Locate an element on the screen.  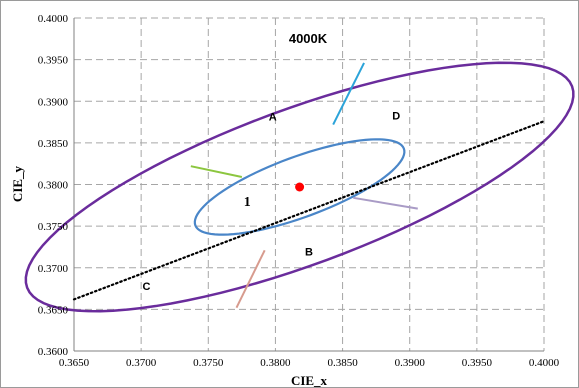
x-tick-label: 0.3750 is located at coordinates (208, 363).